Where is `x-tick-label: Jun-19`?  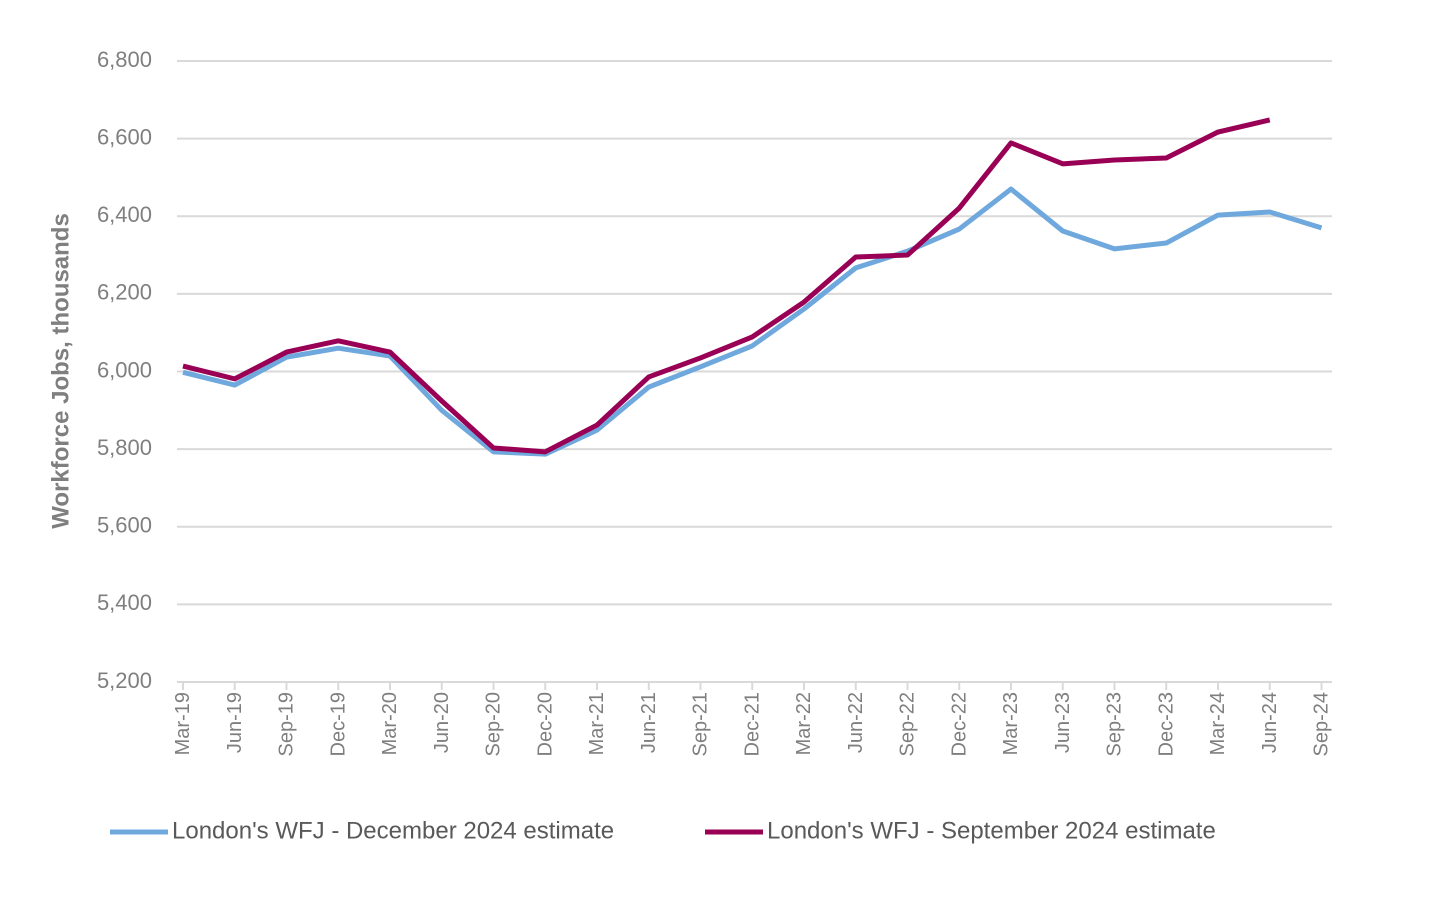 x-tick-label: Jun-19 is located at coordinates (235, 722).